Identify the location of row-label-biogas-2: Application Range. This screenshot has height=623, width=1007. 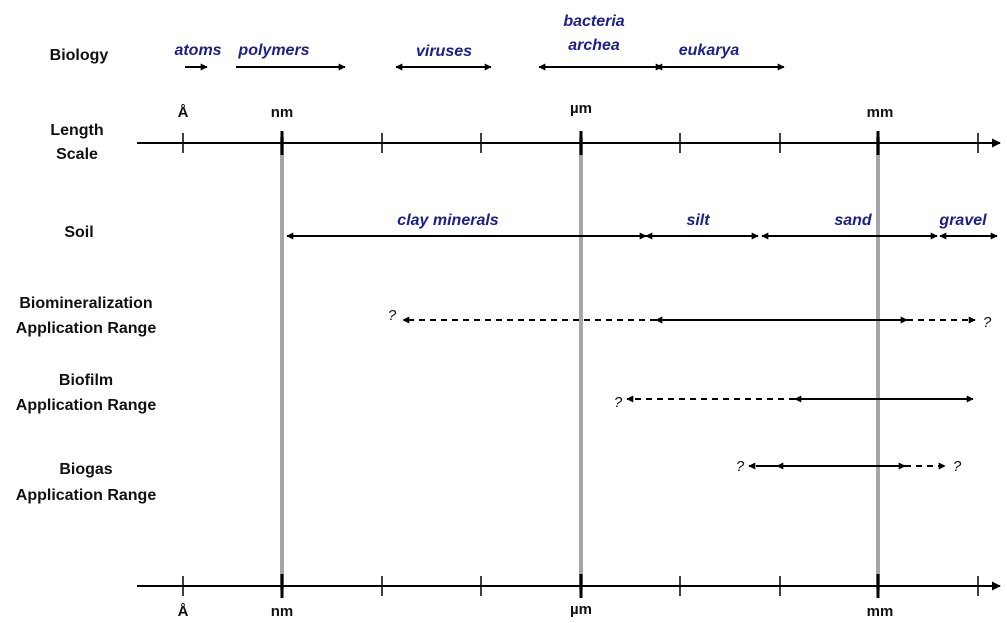
(86, 495).